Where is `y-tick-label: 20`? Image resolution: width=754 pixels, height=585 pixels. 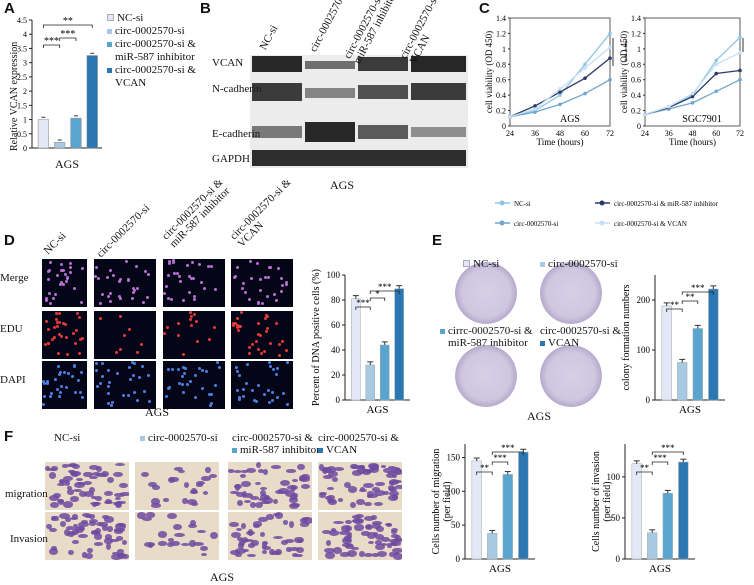 y-tick-label: 20 is located at coordinates (336, 375).